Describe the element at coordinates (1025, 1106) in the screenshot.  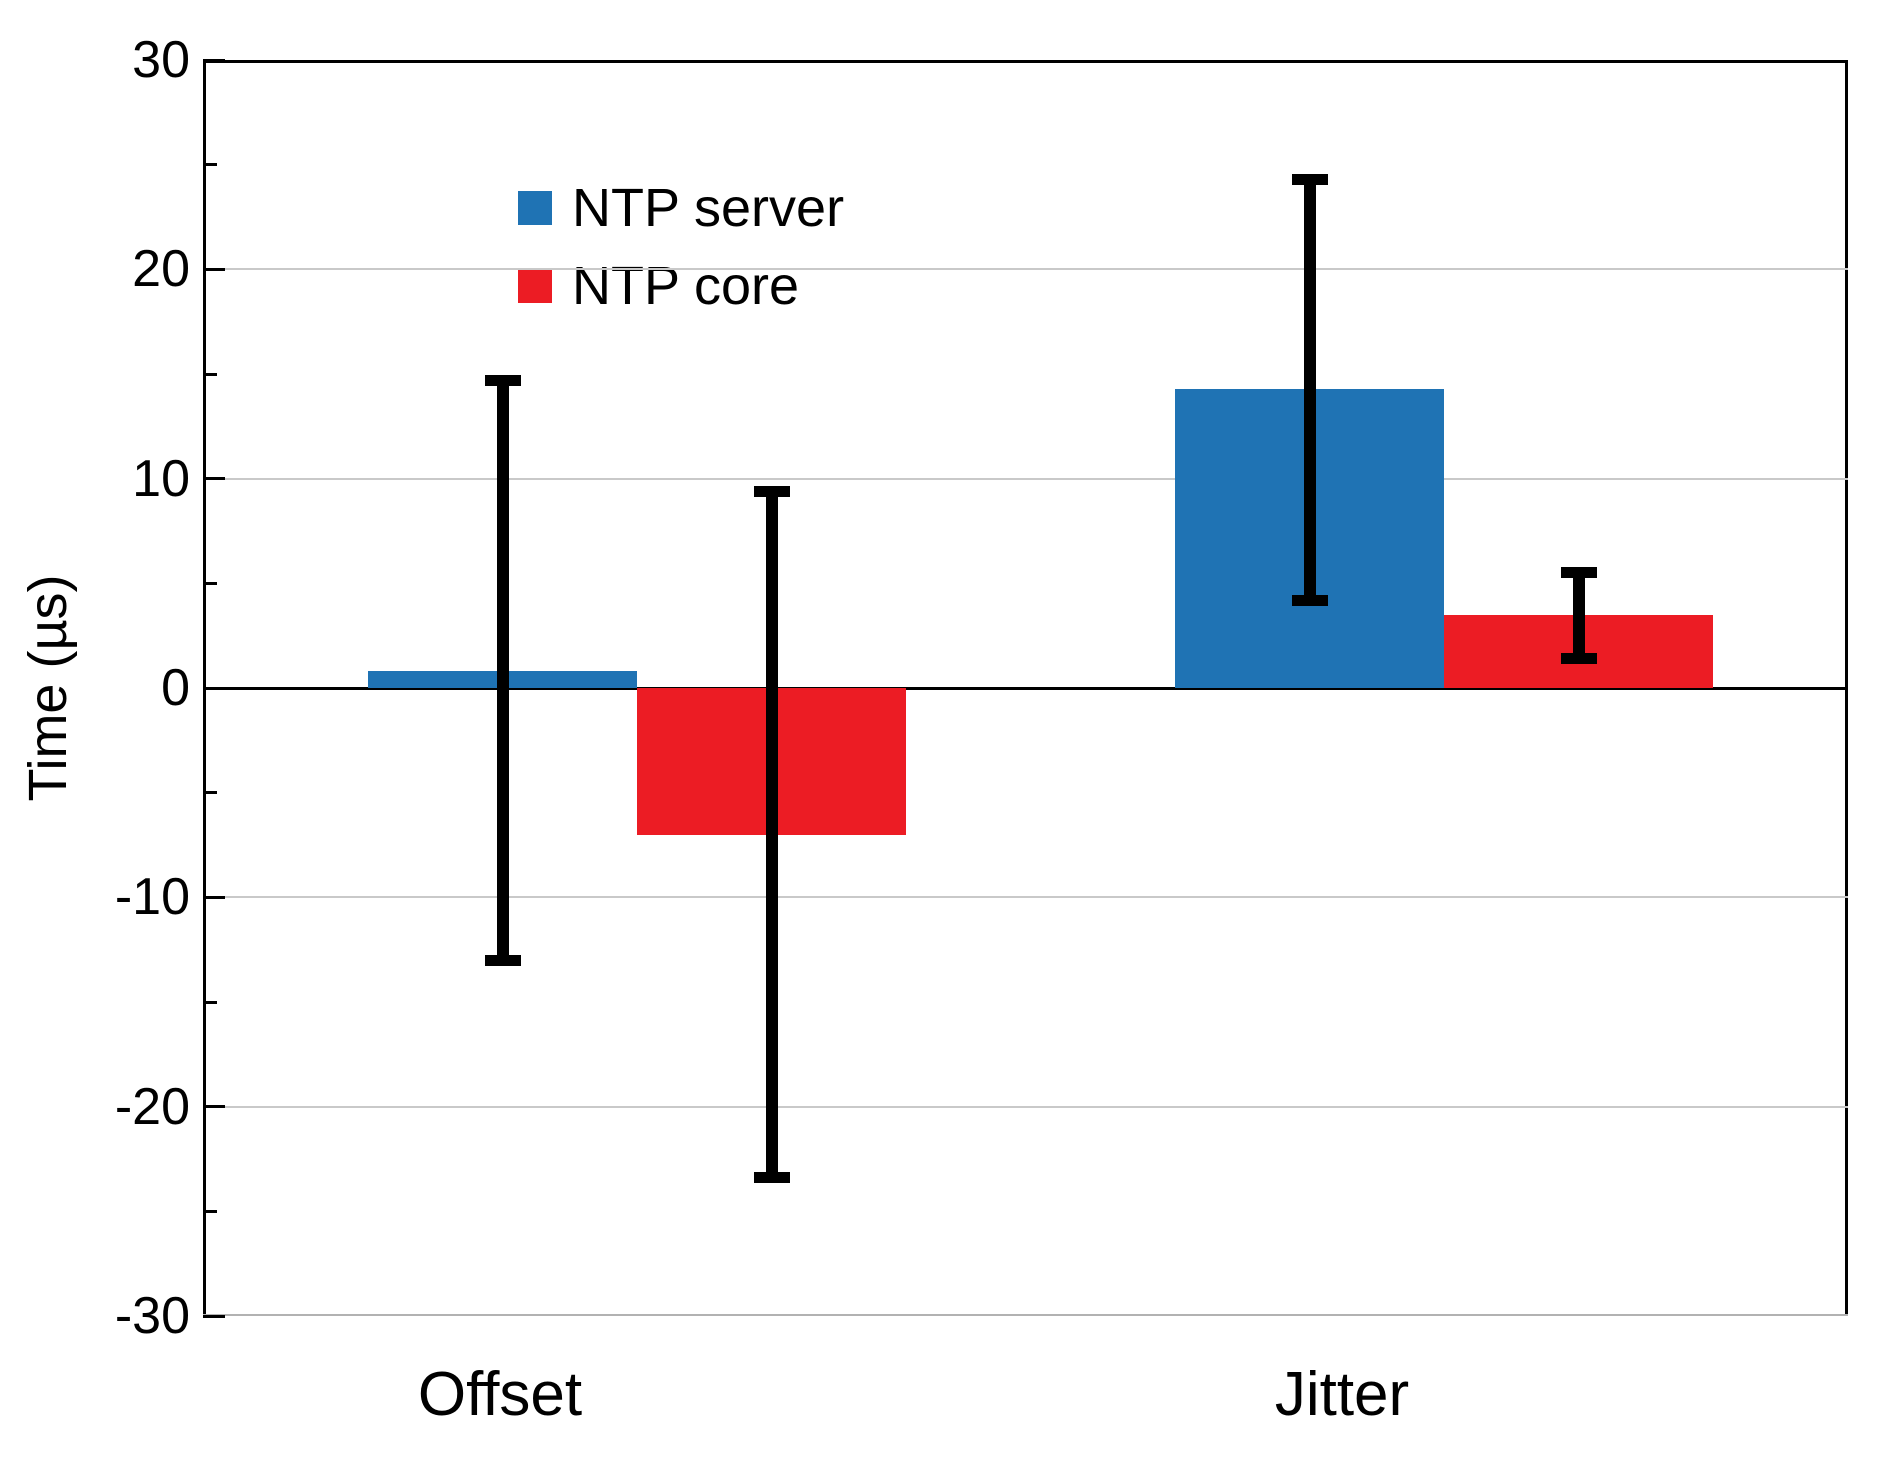
I see `gridline--20` at that location.